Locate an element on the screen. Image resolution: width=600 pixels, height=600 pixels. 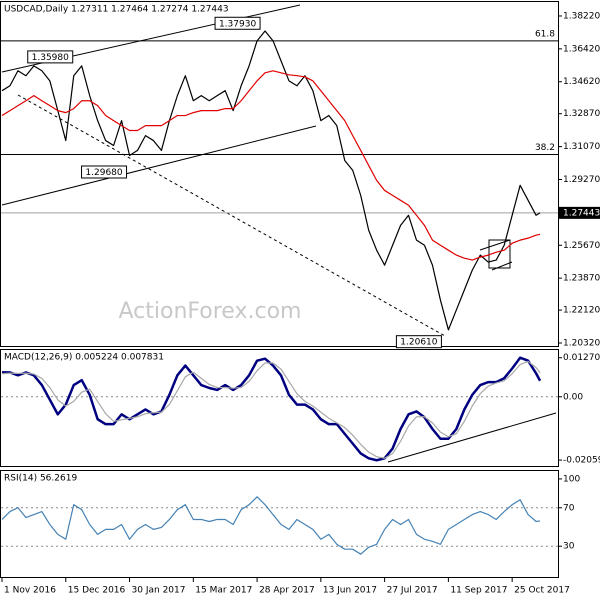
annotation-label: 1.37930 is located at coordinates (237, 24).